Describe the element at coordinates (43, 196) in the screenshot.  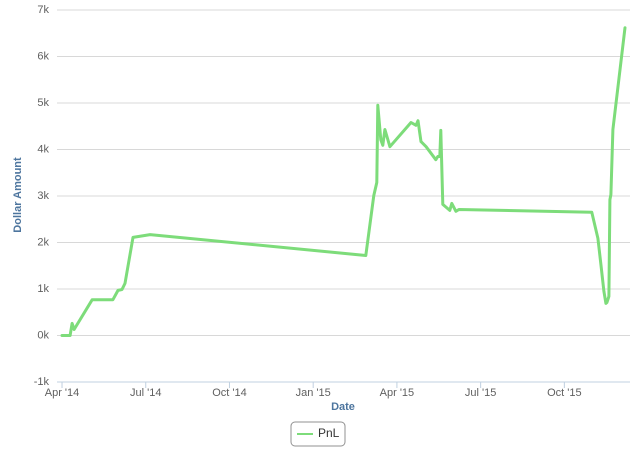
I see `y-tick-label: 3k` at that location.